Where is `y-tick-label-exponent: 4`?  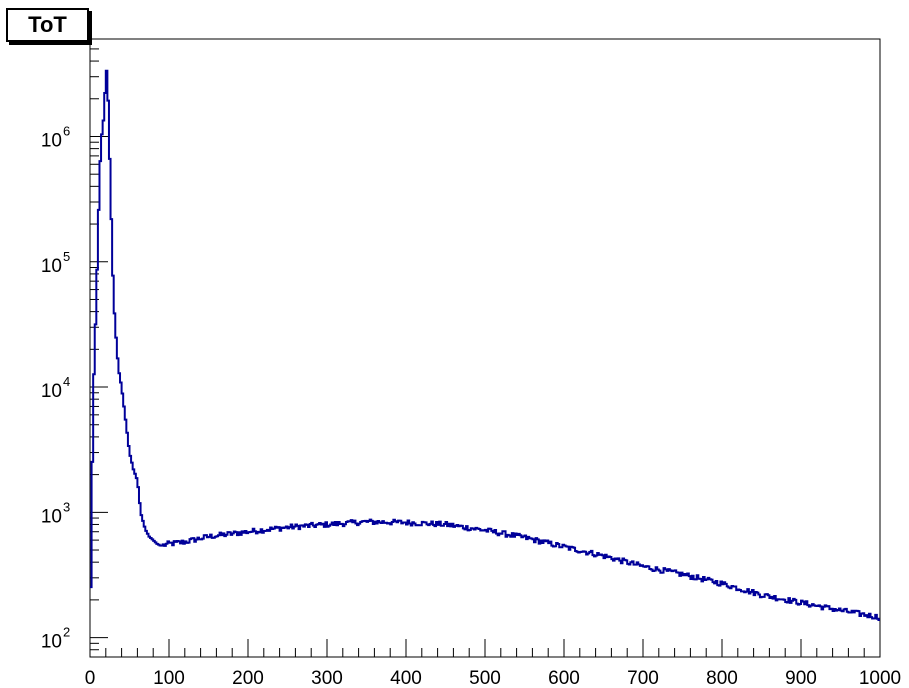
y-tick-label-exponent: 4 is located at coordinates (66, 381).